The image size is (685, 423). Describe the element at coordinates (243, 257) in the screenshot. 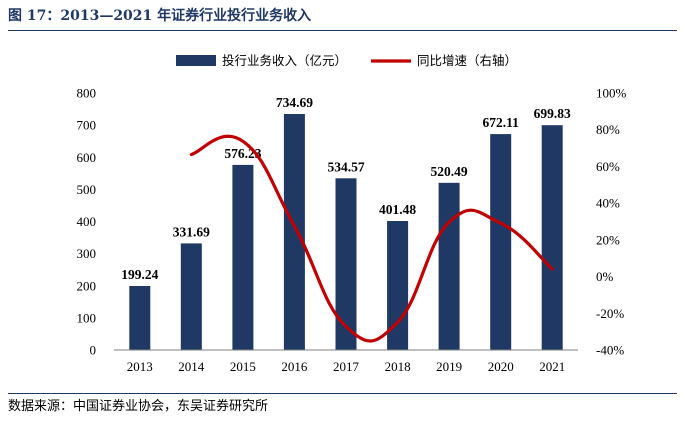

I see `bar-2015` at that location.